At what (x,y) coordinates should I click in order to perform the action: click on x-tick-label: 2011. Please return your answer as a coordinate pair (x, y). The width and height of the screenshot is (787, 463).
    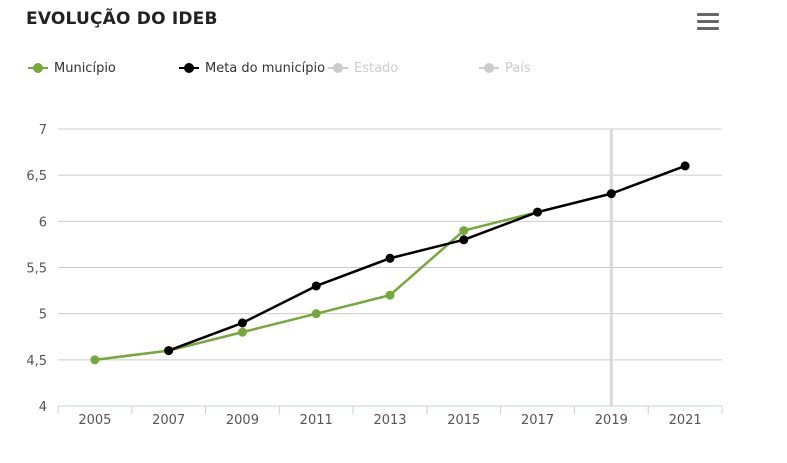
    Looking at the image, I should click on (316, 420).